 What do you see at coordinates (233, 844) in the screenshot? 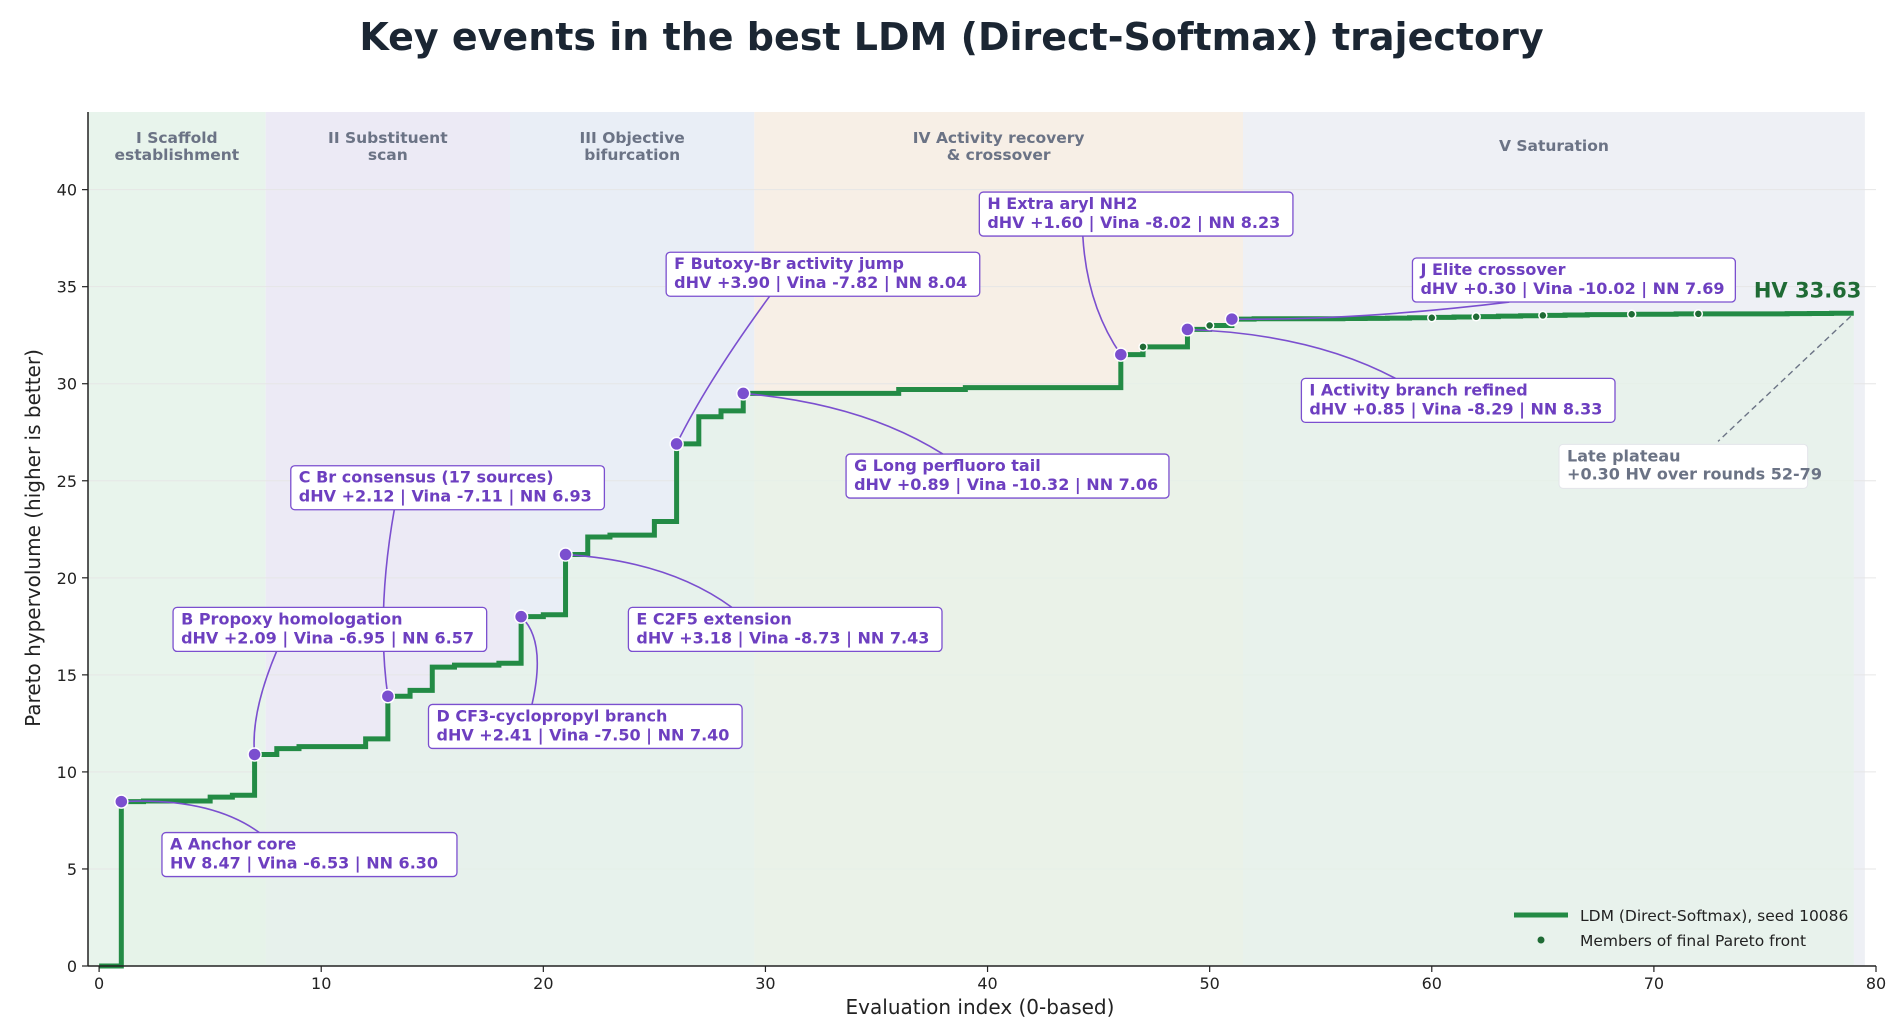
I see `event-title: A Anchor core` at bounding box center [233, 844].